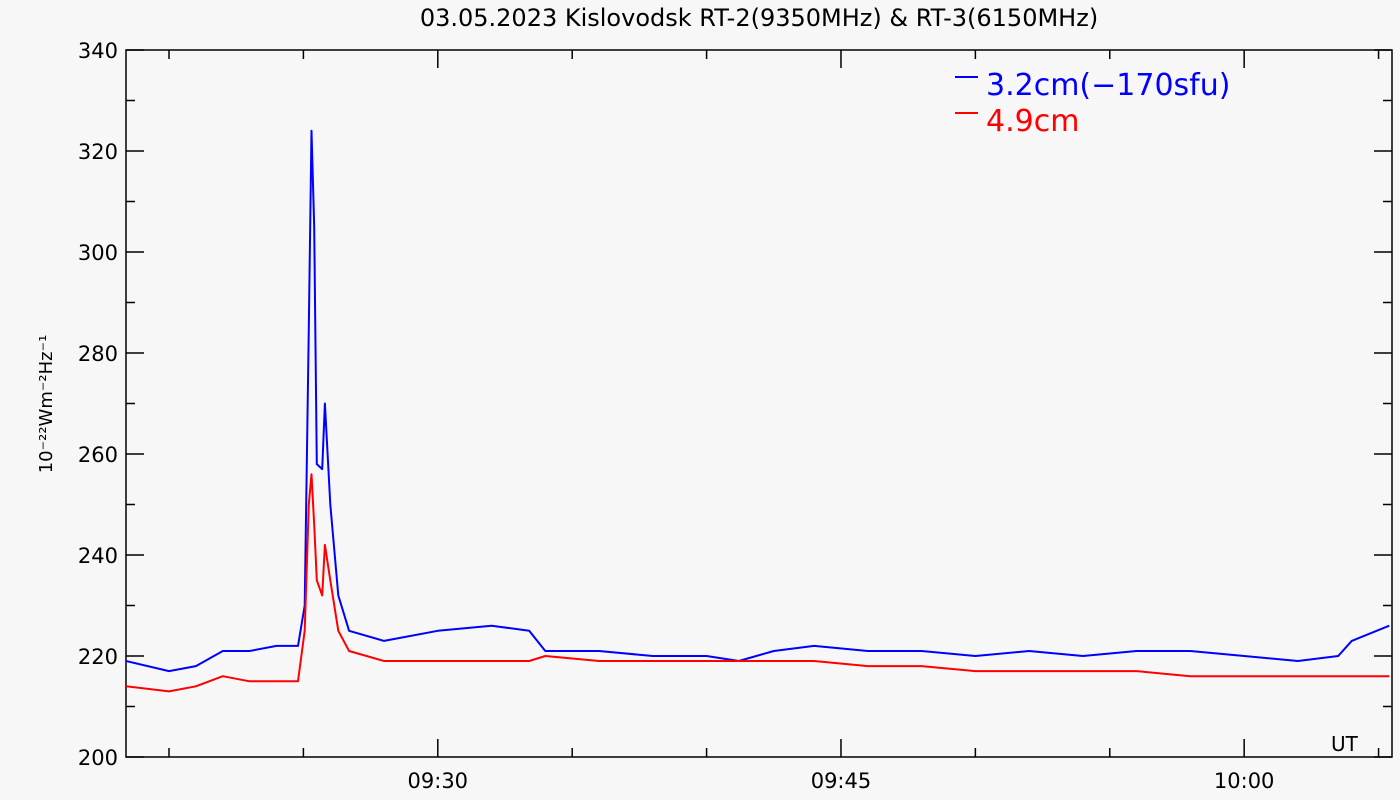 The image size is (1400, 800). Describe the element at coordinates (98, 455) in the screenshot. I see `y-tick-label: 260` at that location.